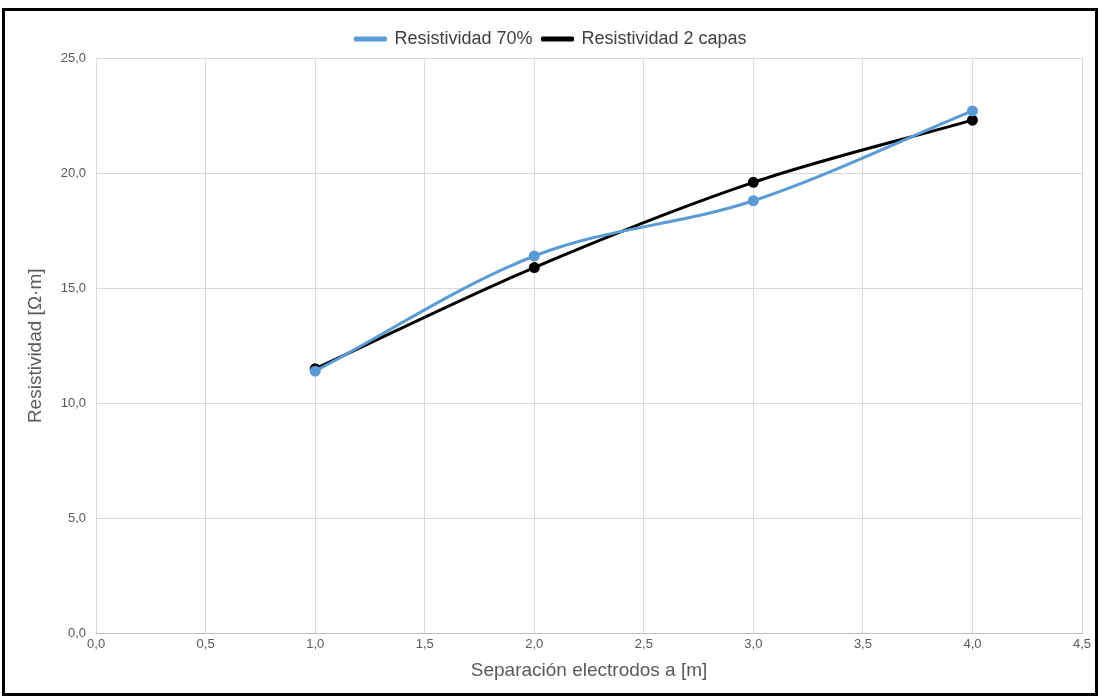  What do you see at coordinates (315, 643) in the screenshot?
I see `x-tick-label: 1,0` at bounding box center [315, 643].